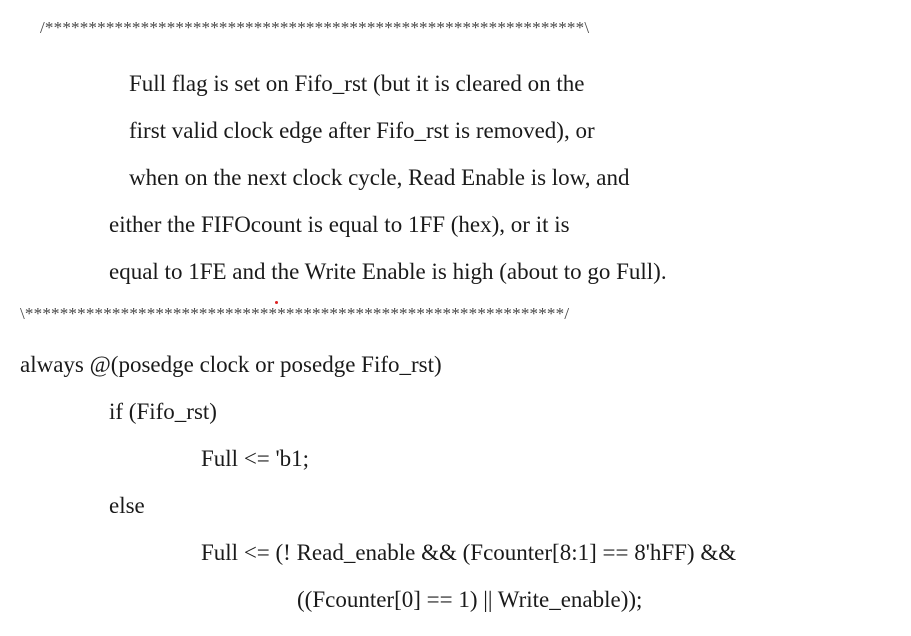 The image size is (911, 636). Describe the element at coordinates (127, 505) in the screenshot. I see `code-else-line: else` at that location.